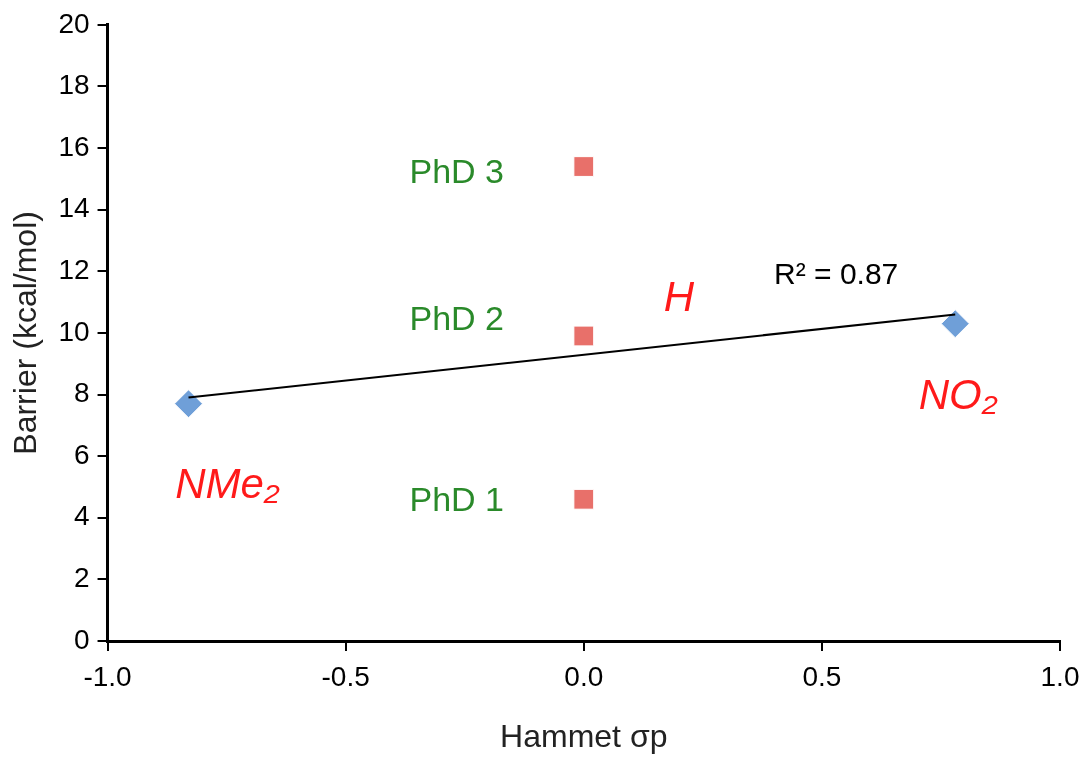  What do you see at coordinates (457, 498) in the screenshot?
I see `annotation: PhD 1` at bounding box center [457, 498].